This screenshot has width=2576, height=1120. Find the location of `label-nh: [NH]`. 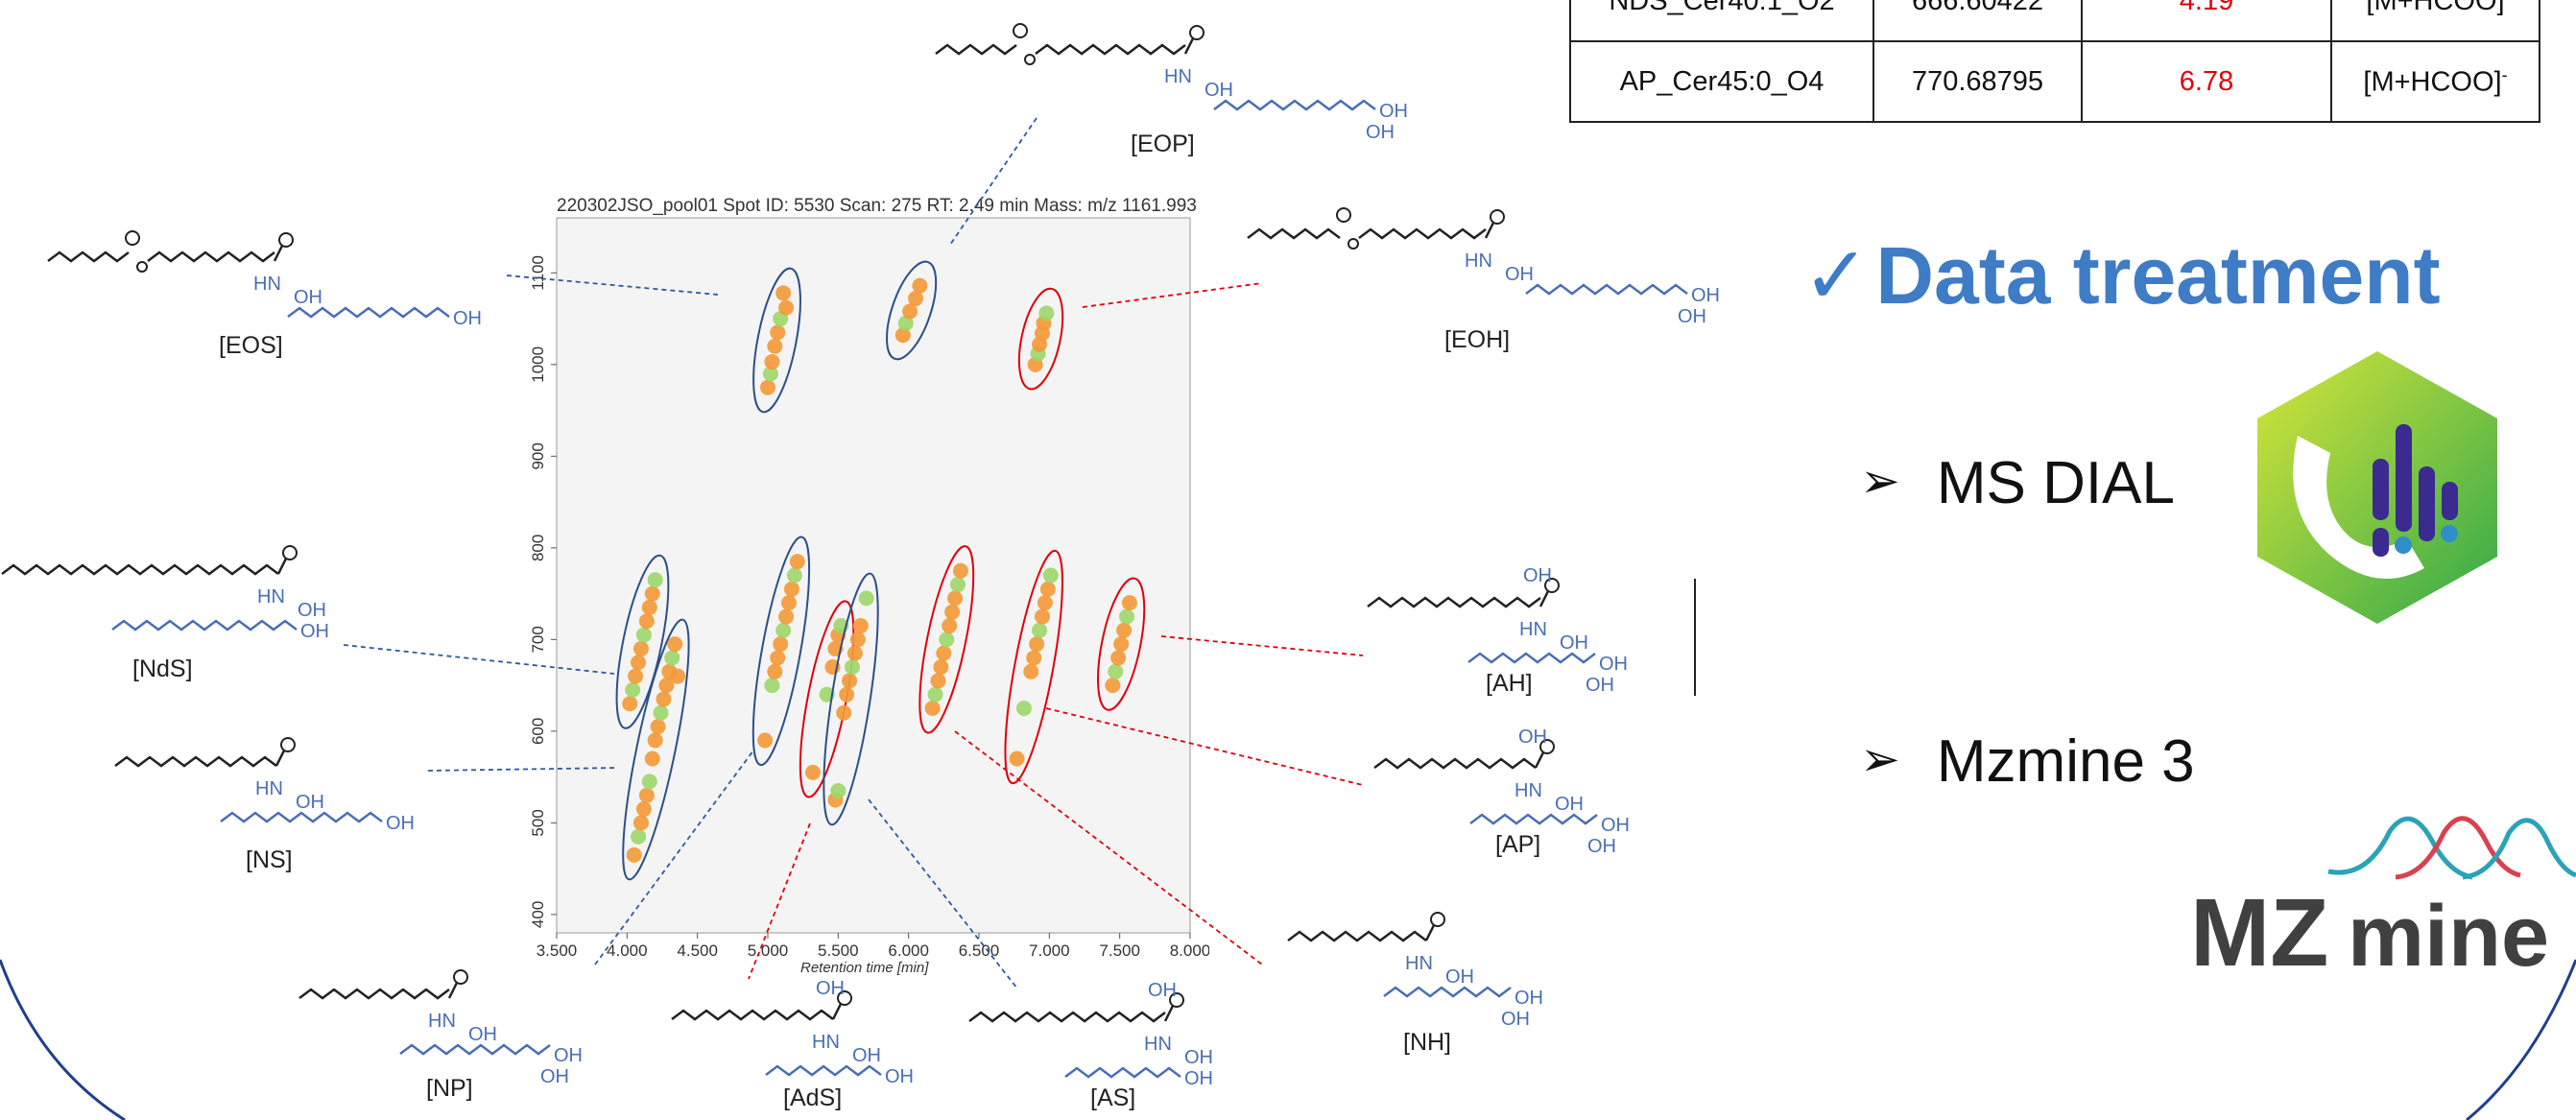

label-nh: [NH] is located at coordinates (1427, 1042).